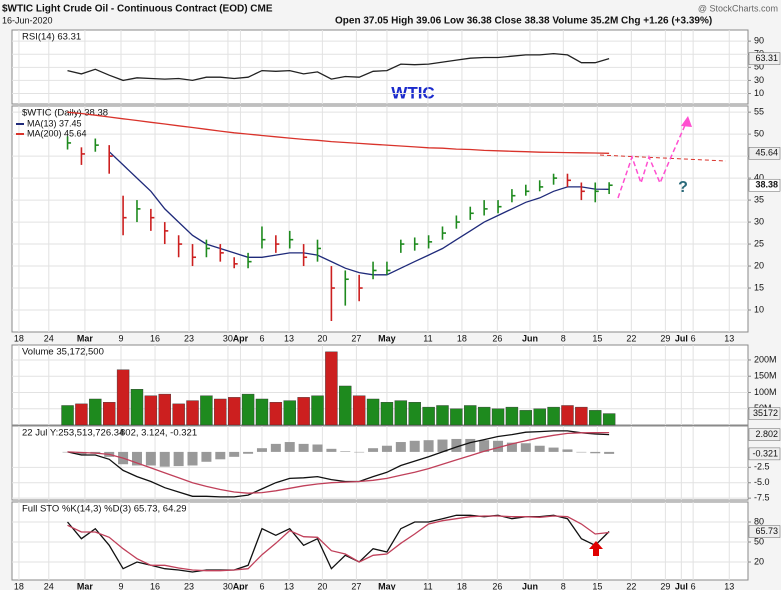  What do you see at coordinates (158, 433) in the screenshot?
I see `panel-subtitle: 802, 3.124, -0.321` at bounding box center [158, 433].